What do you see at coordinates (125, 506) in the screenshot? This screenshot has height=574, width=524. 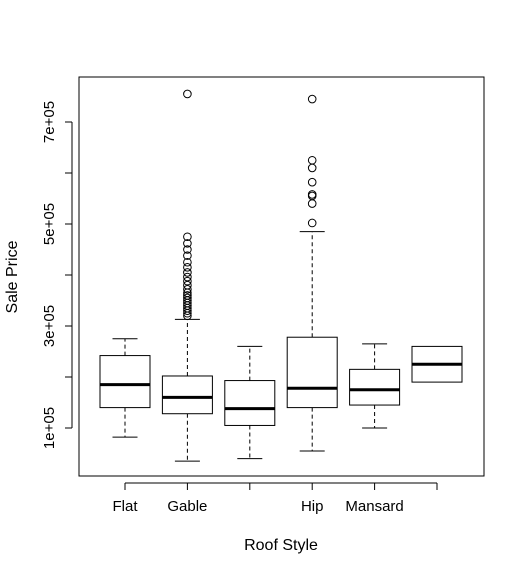 I see `x-tick-label: Flat` at bounding box center [125, 506].